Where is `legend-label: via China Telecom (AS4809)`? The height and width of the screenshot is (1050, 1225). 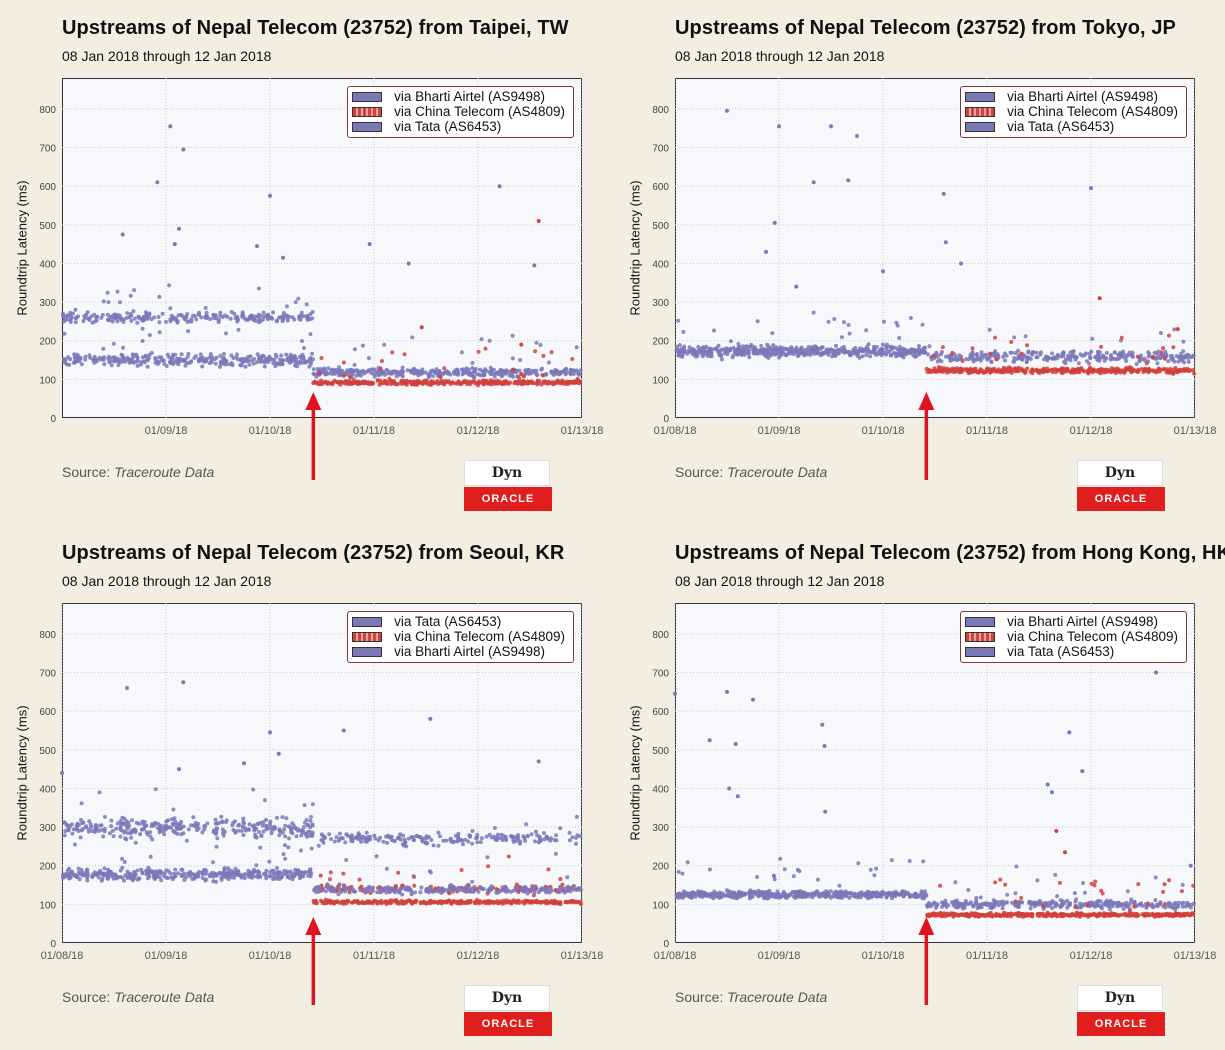 legend-label: via China Telecom (AS4809) is located at coordinates (479, 111).